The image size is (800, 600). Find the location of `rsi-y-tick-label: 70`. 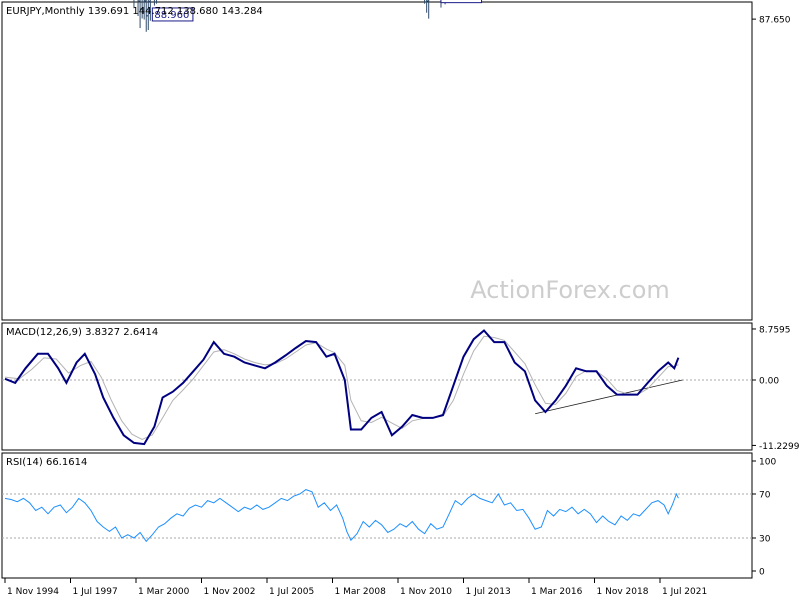

rsi-y-tick-label: 70 is located at coordinates (765, 496).